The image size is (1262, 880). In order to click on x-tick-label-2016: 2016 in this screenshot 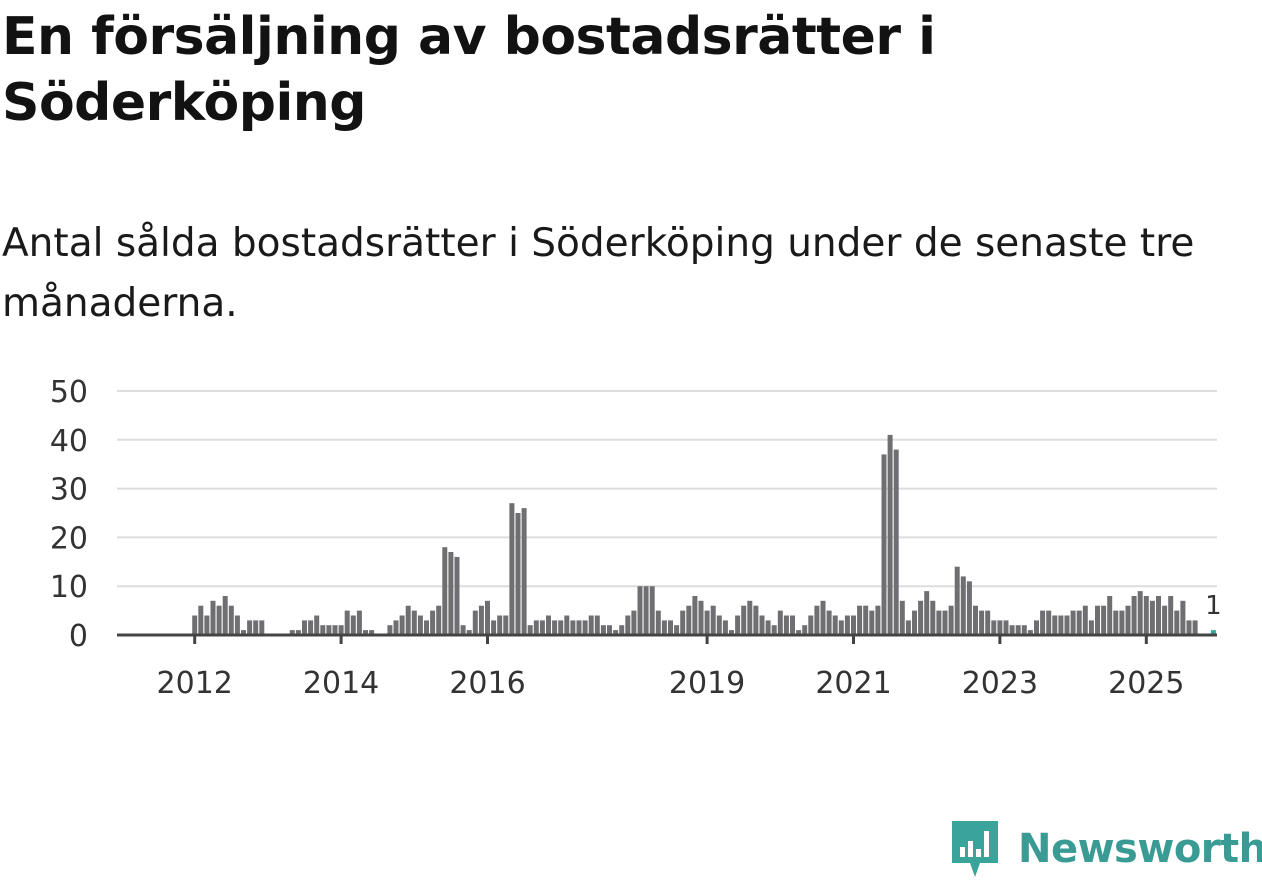, I will do `click(487, 683)`.